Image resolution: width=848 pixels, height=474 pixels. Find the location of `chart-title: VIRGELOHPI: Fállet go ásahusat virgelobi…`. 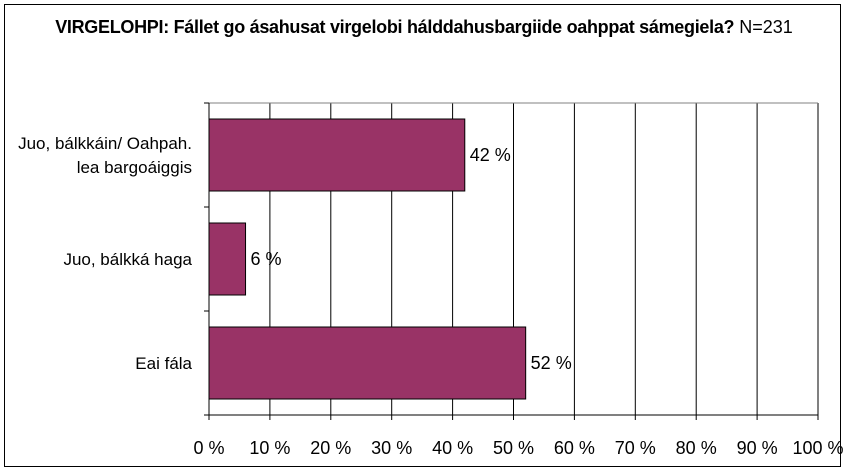

chart-title: VIRGELOHPI: Fállet go ásahusat virgelobi… is located at coordinates (395, 27).